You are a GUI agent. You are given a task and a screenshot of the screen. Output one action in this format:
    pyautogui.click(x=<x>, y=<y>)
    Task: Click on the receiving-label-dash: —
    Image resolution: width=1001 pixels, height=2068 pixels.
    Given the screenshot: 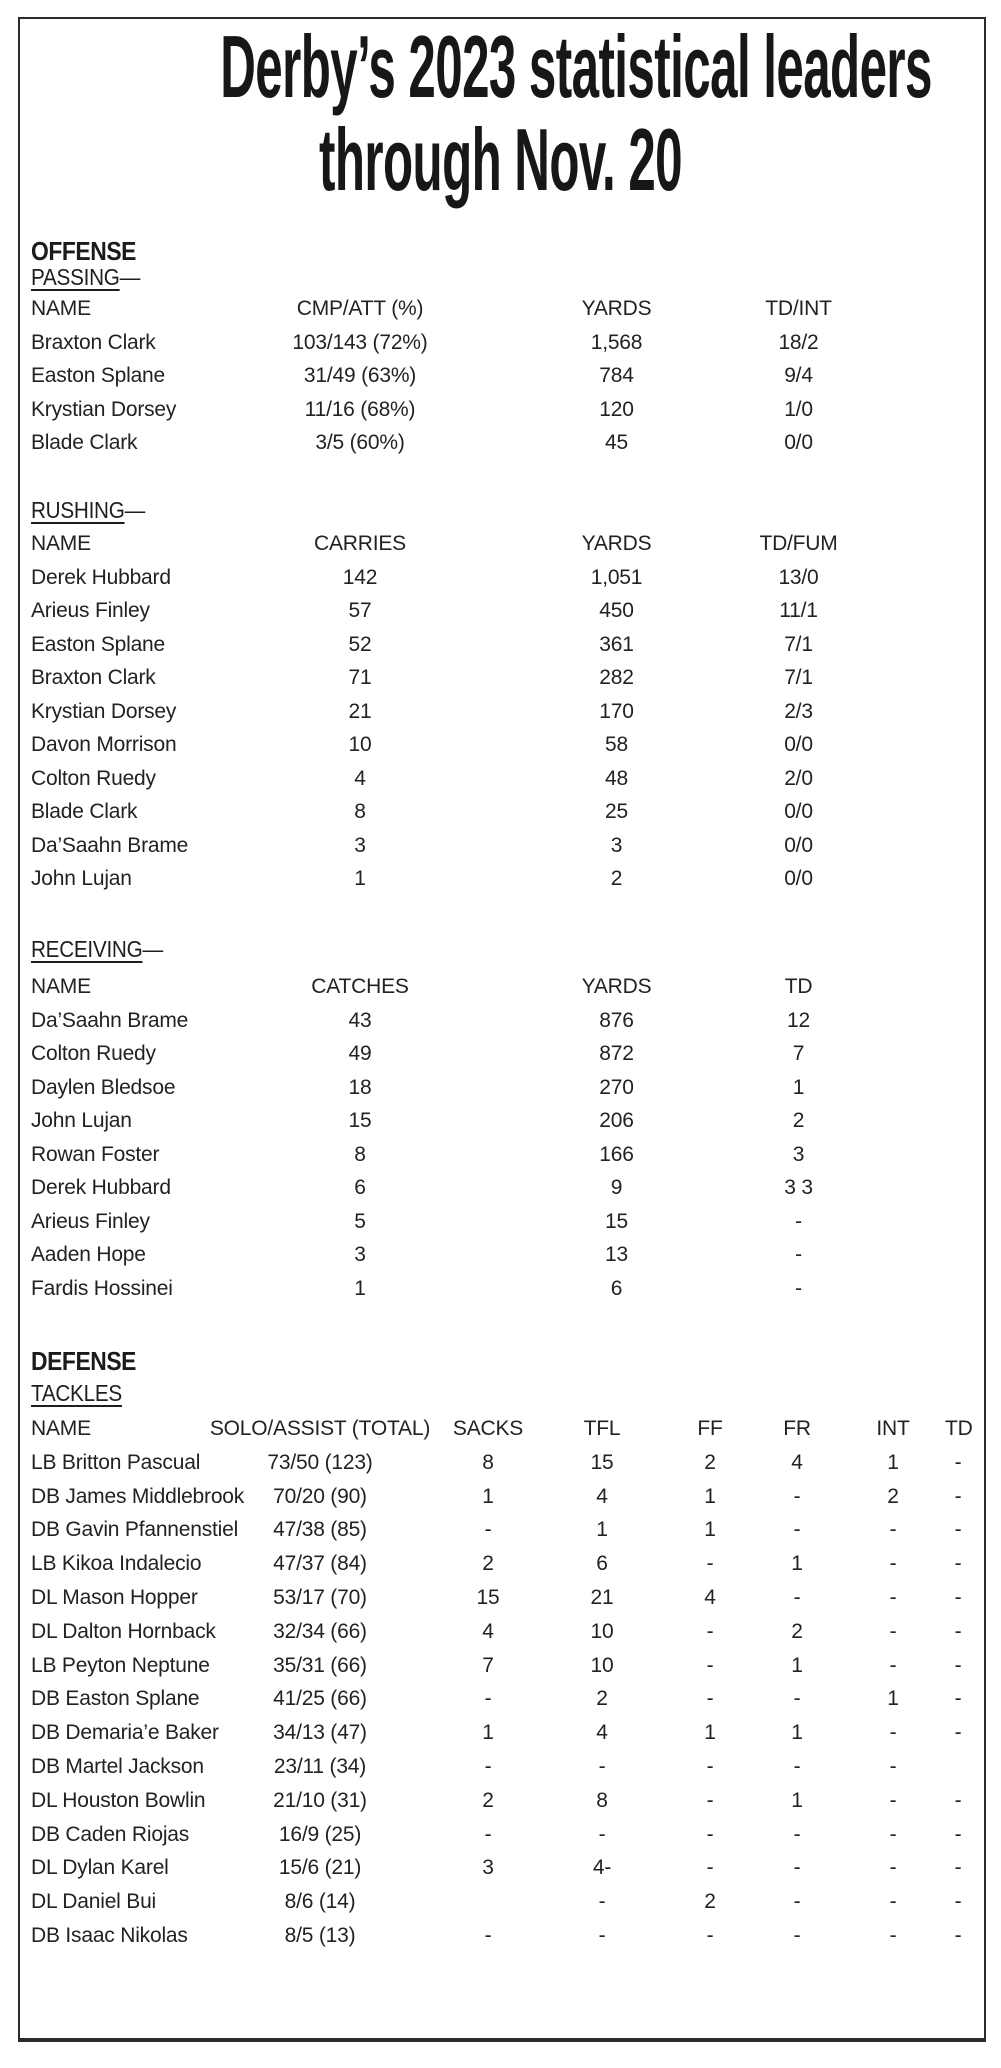 What is the action you would take?
    pyautogui.click(x=152, y=949)
    